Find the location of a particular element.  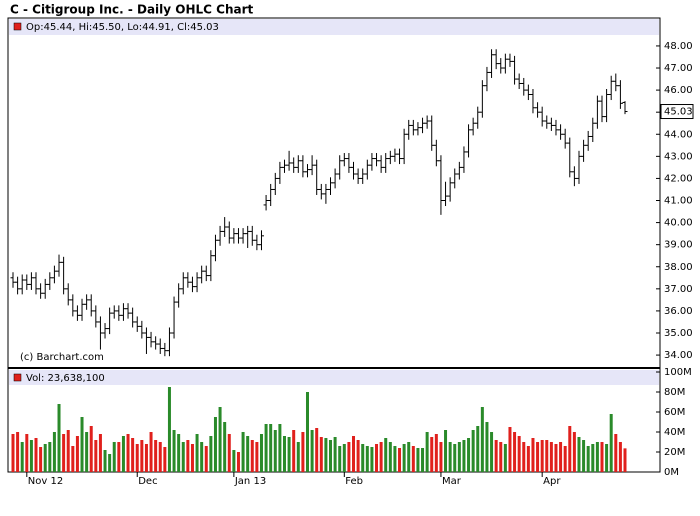

y-tick-label: 40.00 is located at coordinates (678, 223).